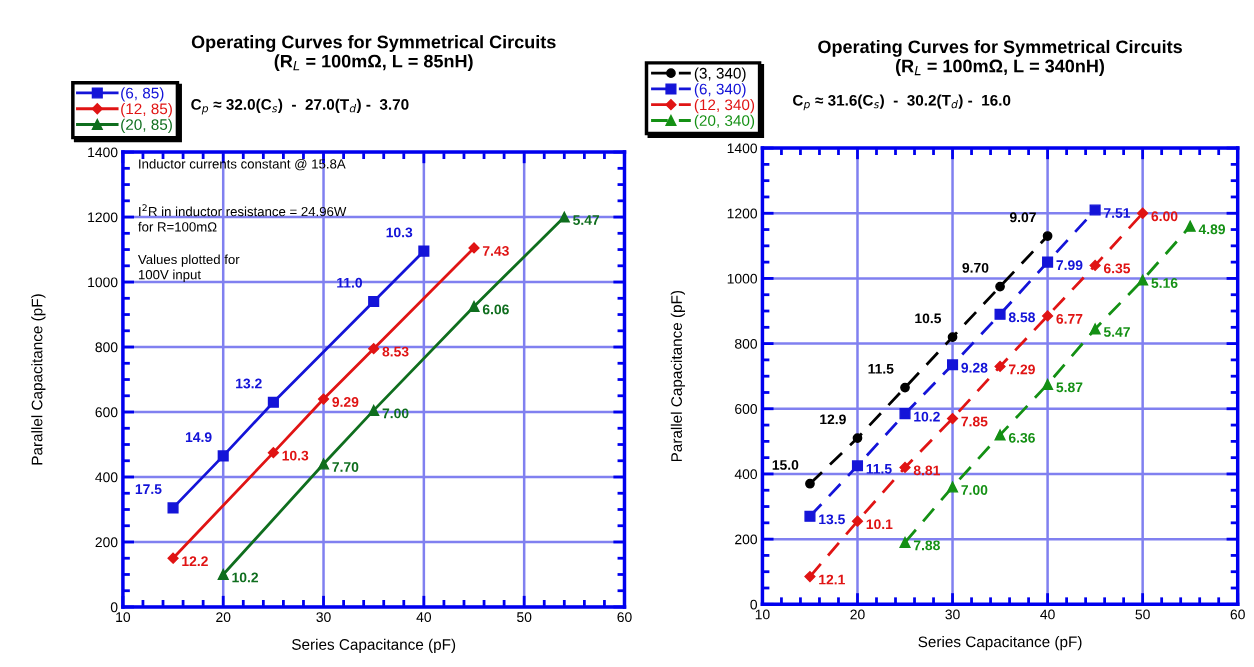  Describe the element at coordinates (395, 351) in the screenshot. I see `annotation: 8.53` at that location.